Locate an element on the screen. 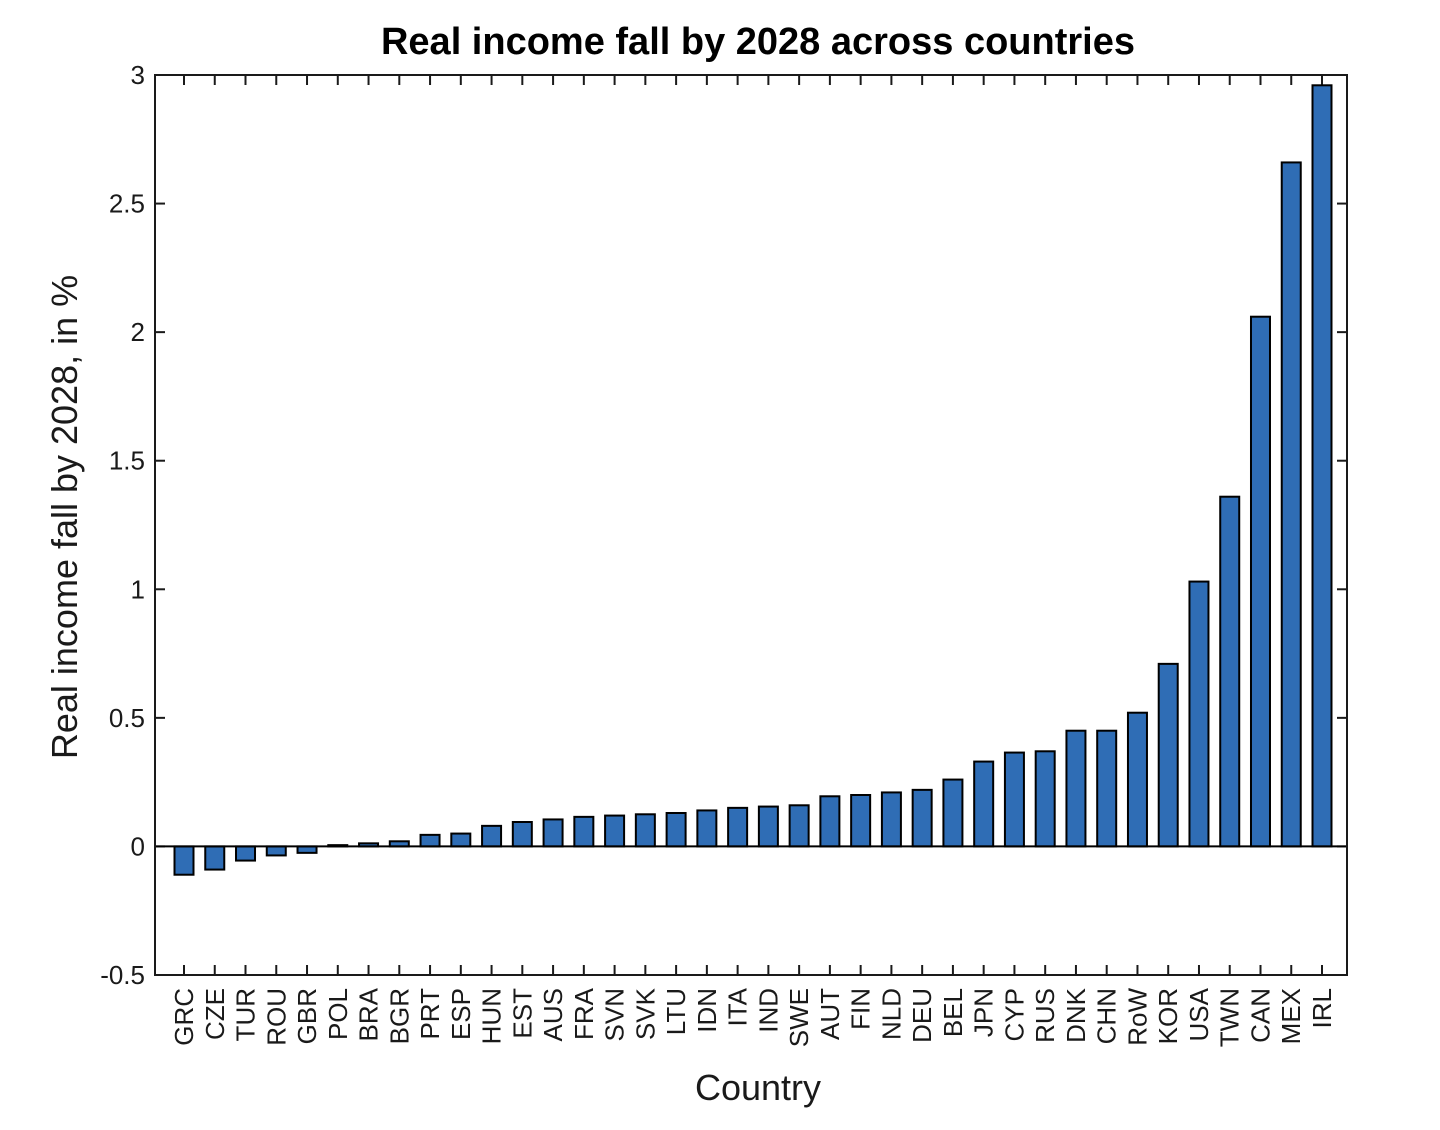 This screenshot has width=1440, height=1130. y-tick-label: 1.5 is located at coordinates (127, 461).